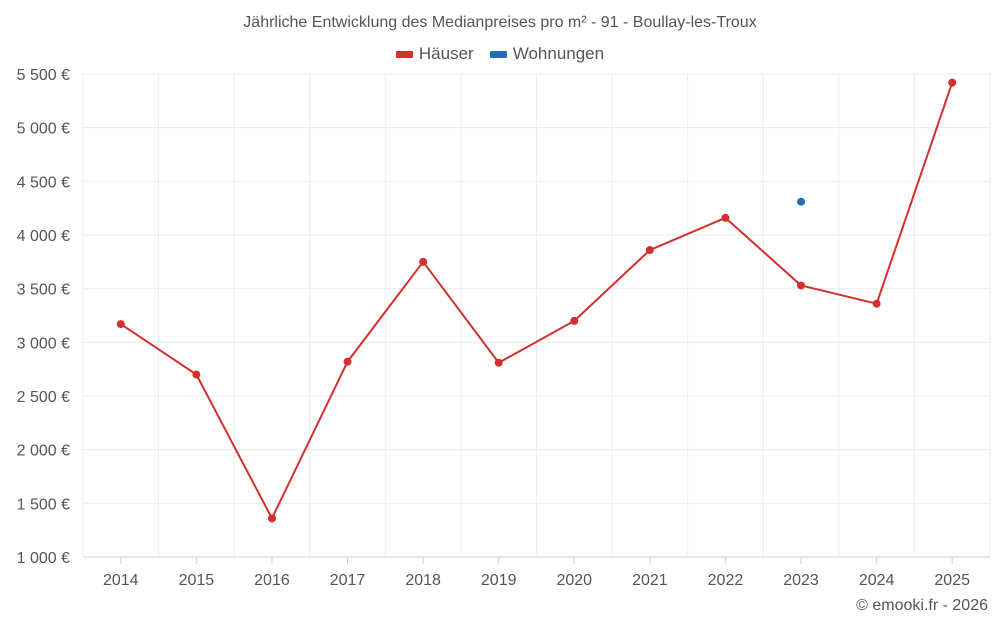 The height and width of the screenshot is (625, 1000). What do you see at coordinates (952, 580) in the screenshot?
I see `x-tick-label: 2025` at bounding box center [952, 580].